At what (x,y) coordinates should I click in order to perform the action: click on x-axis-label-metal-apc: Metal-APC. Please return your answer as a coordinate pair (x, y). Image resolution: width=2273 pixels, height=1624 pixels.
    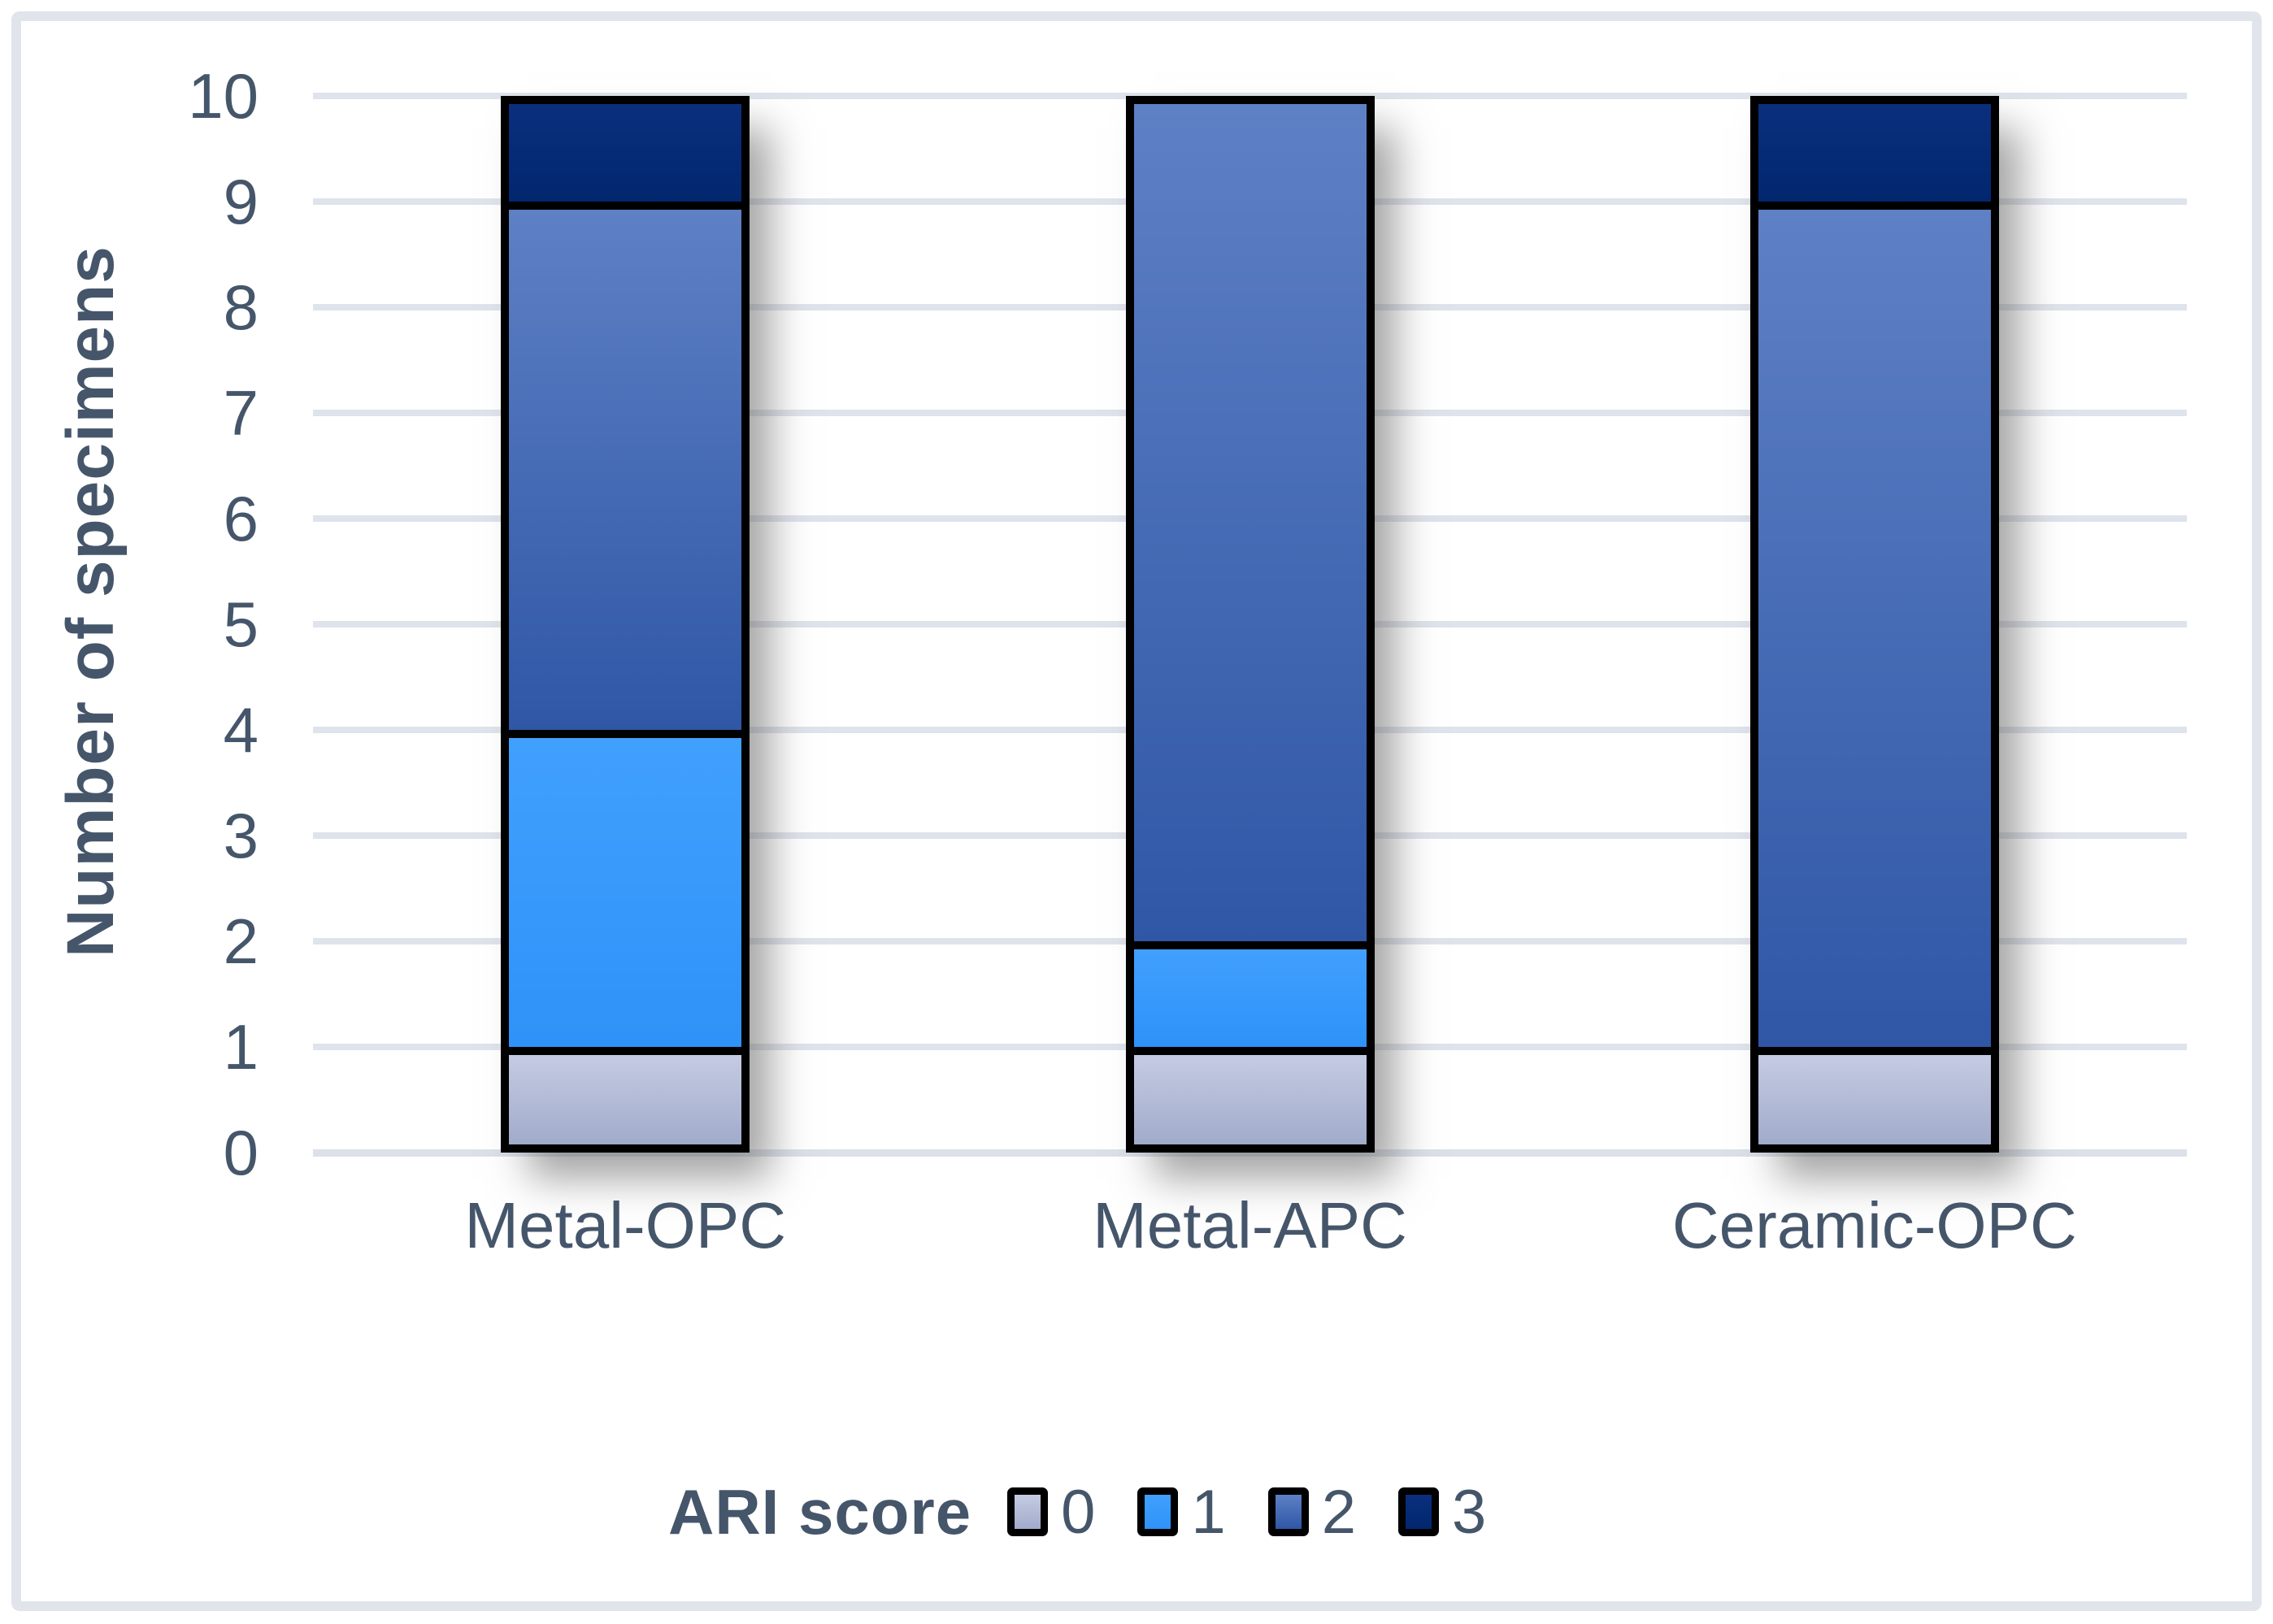
    Looking at the image, I should click on (1250, 1225).